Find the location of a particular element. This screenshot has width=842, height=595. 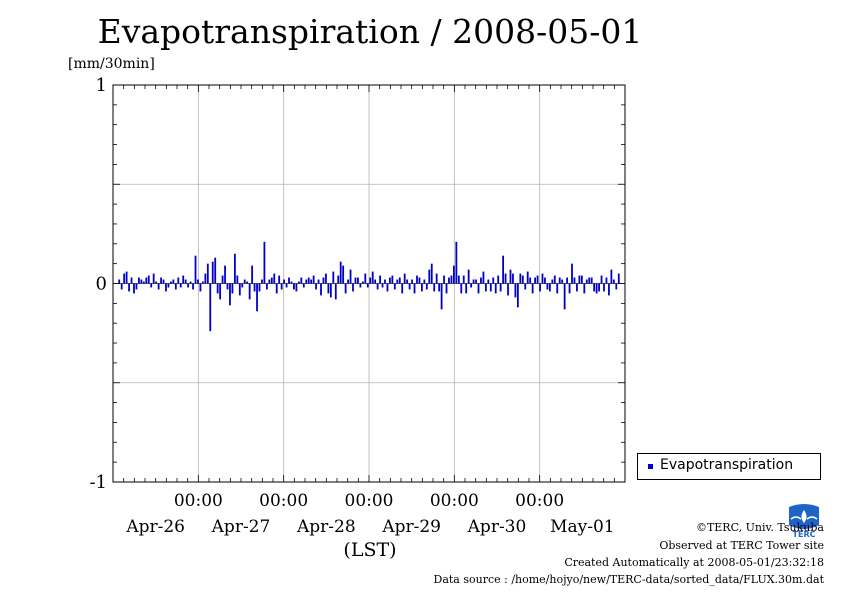

credit-copyright: ©TERC, Univ. Tsukuba is located at coordinates (759, 527).